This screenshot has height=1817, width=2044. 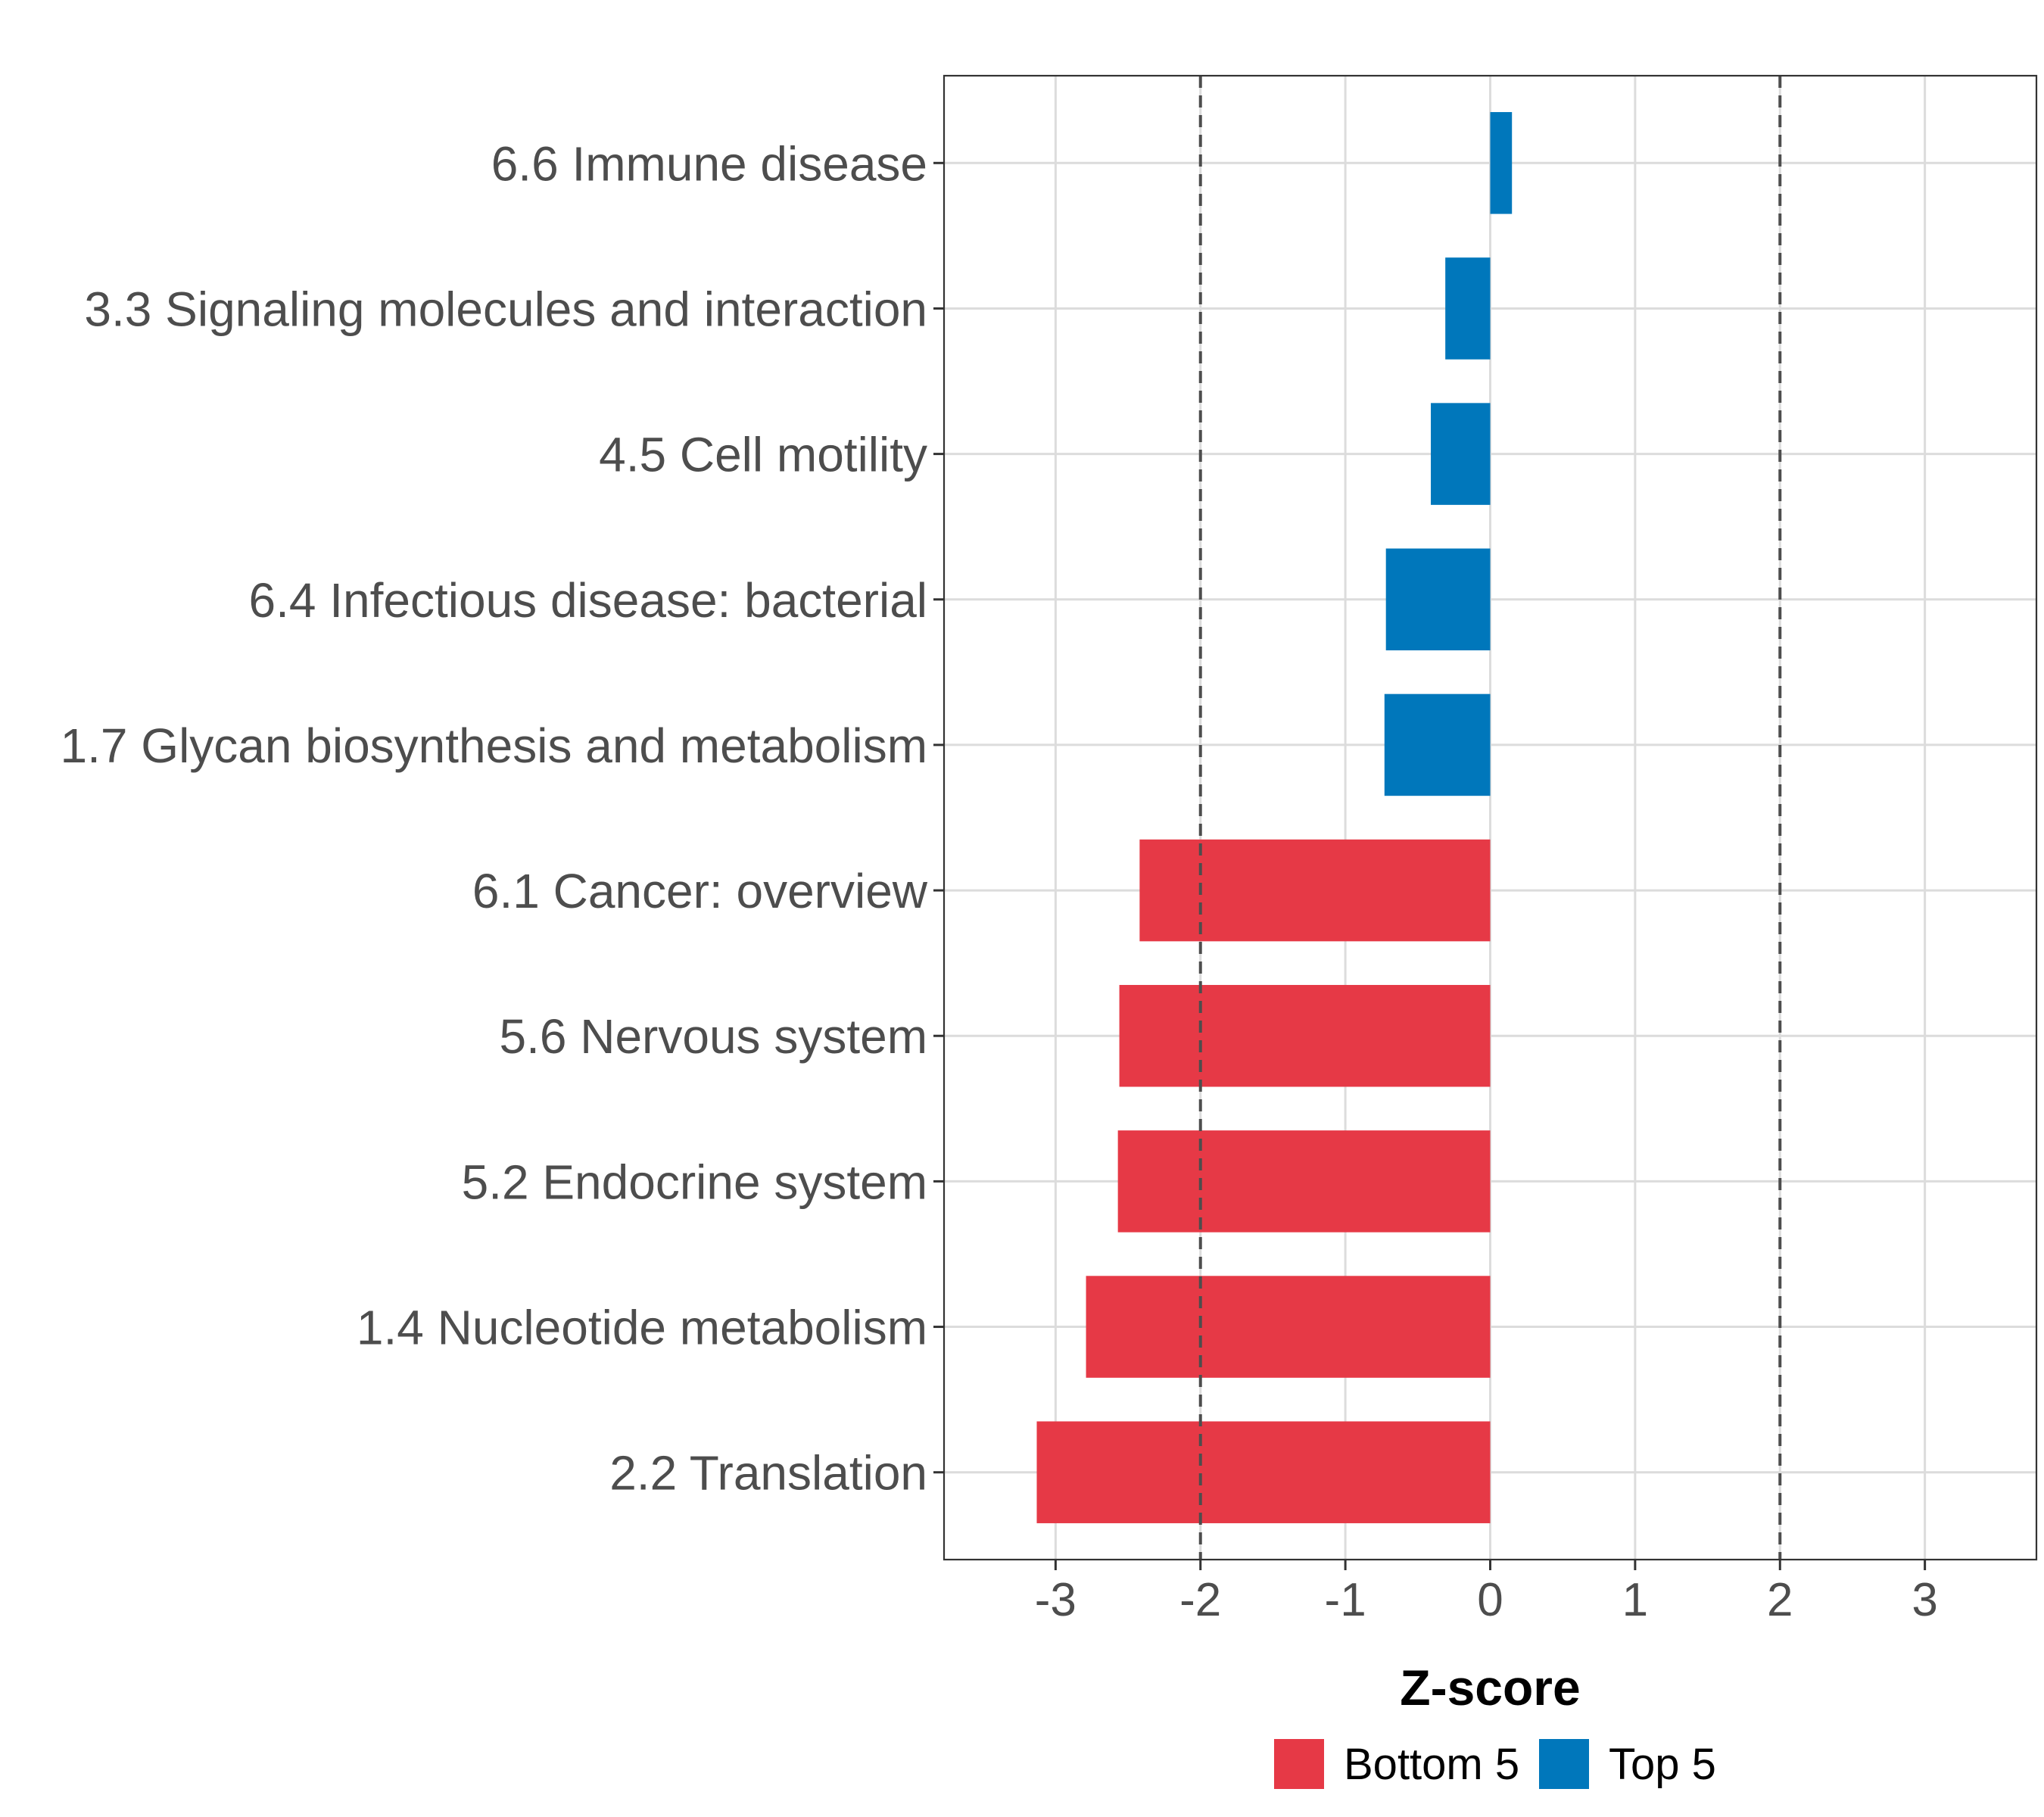 What do you see at coordinates (713, 1036) in the screenshot?
I see `category-label: 5.6 Nervous system` at bounding box center [713, 1036].